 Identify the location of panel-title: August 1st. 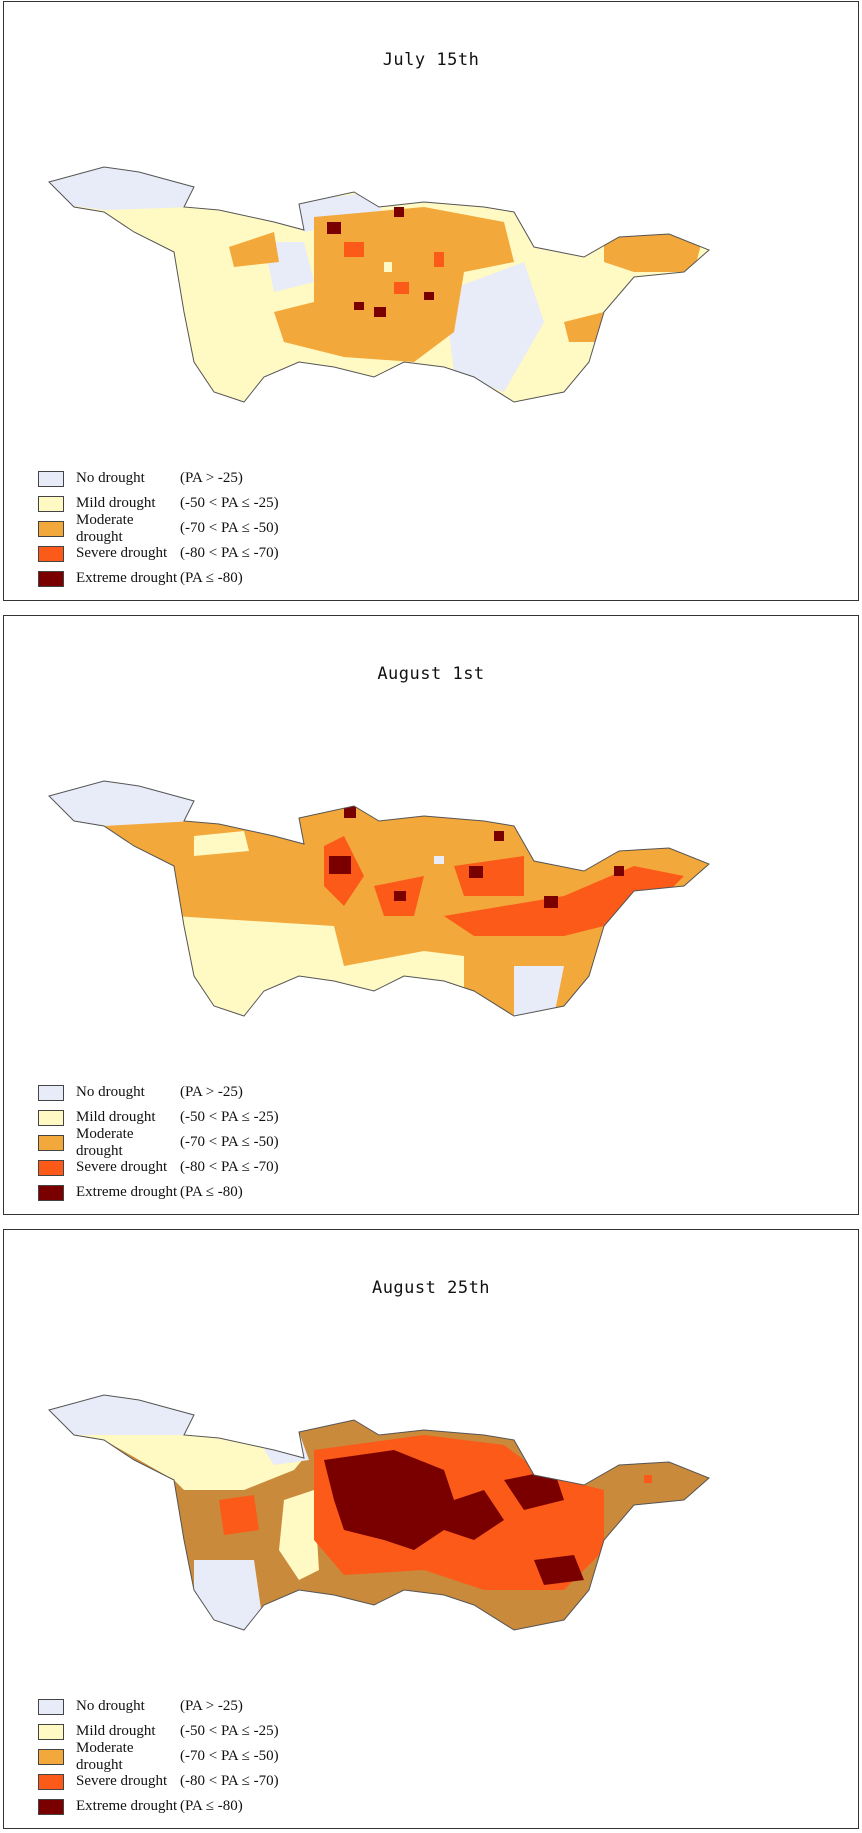
(431, 674).